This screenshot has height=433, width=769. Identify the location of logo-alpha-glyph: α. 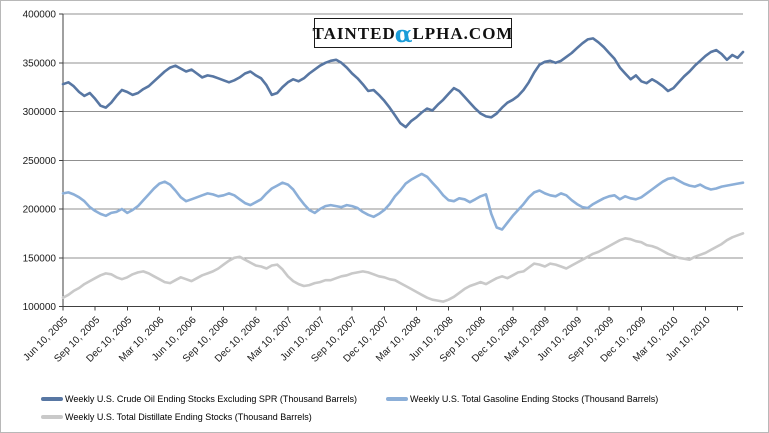
(404, 34).